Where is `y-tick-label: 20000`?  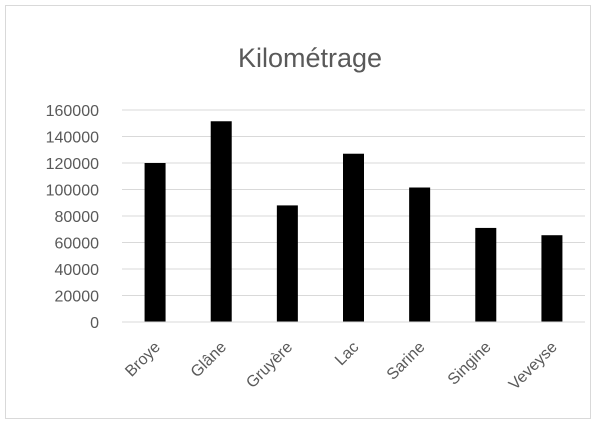 y-tick-label: 20000 is located at coordinates (77, 297).